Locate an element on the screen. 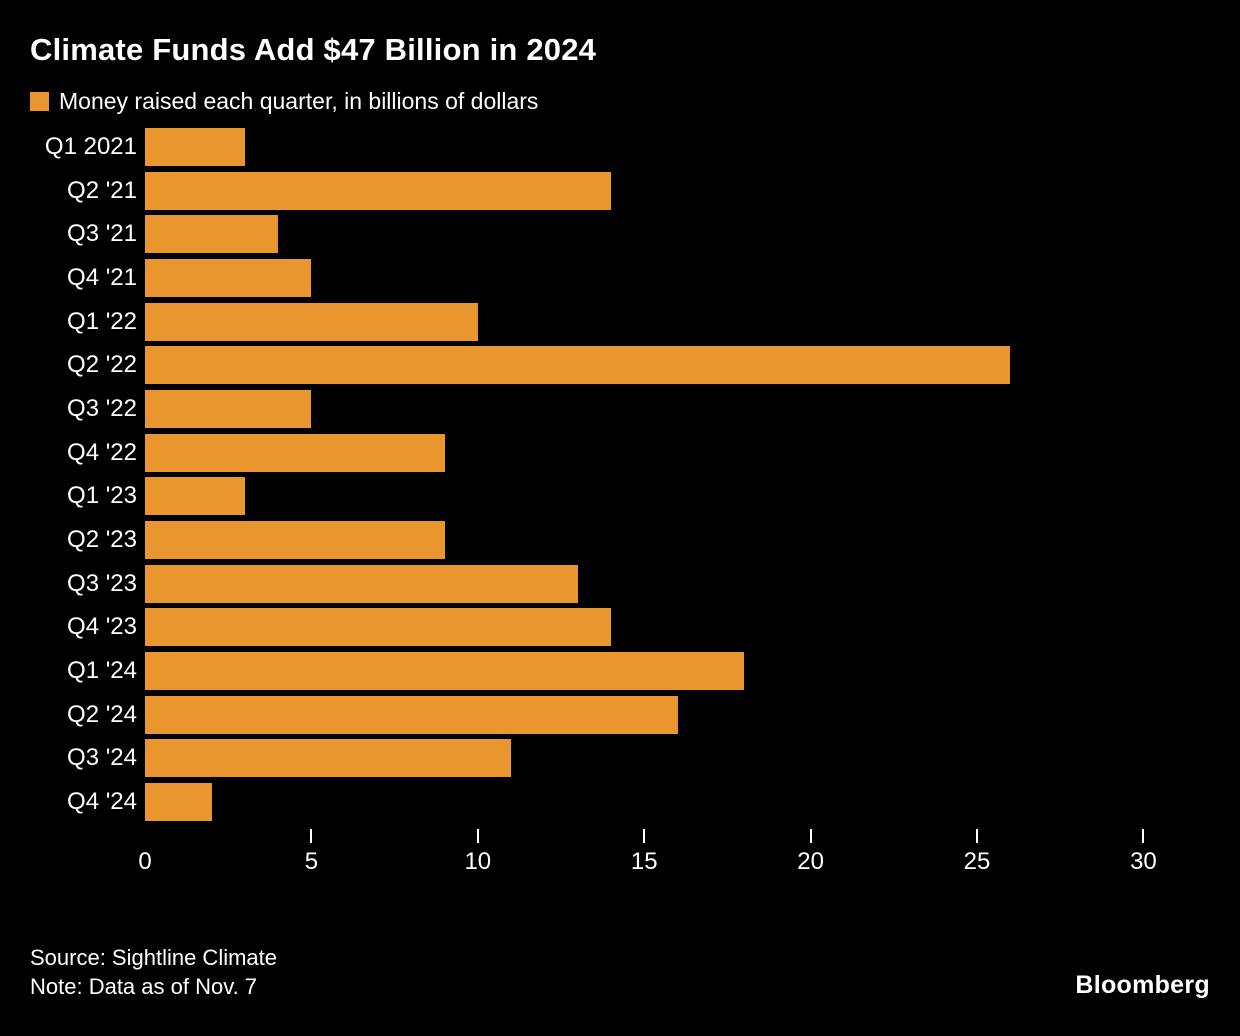 This screenshot has width=1240, height=1036. bar-row: Q4 '22 is located at coordinates (620, 453).